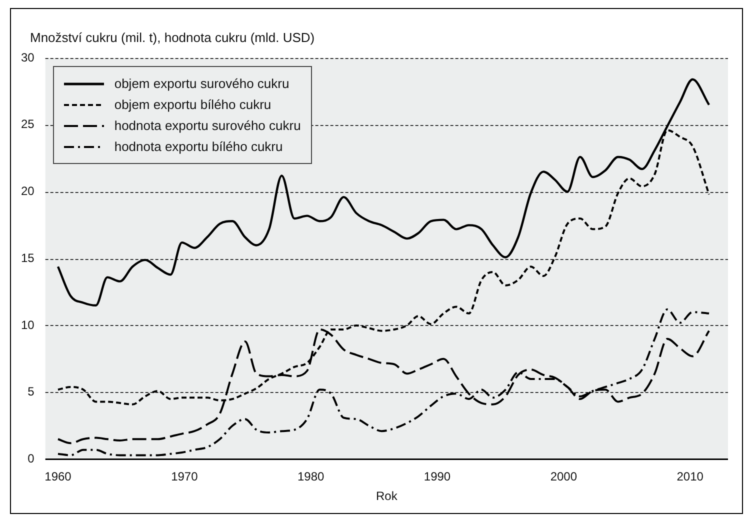 Image resolution: width=753 pixels, height=520 pixels. I want to click on y-tick-label: 10, so click(27, 325).